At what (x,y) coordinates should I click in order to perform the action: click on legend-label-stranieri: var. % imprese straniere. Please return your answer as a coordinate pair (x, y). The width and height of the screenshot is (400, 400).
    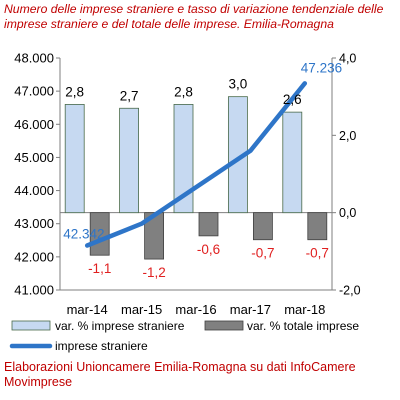
    Looking at the image, I should click on (120, 326).